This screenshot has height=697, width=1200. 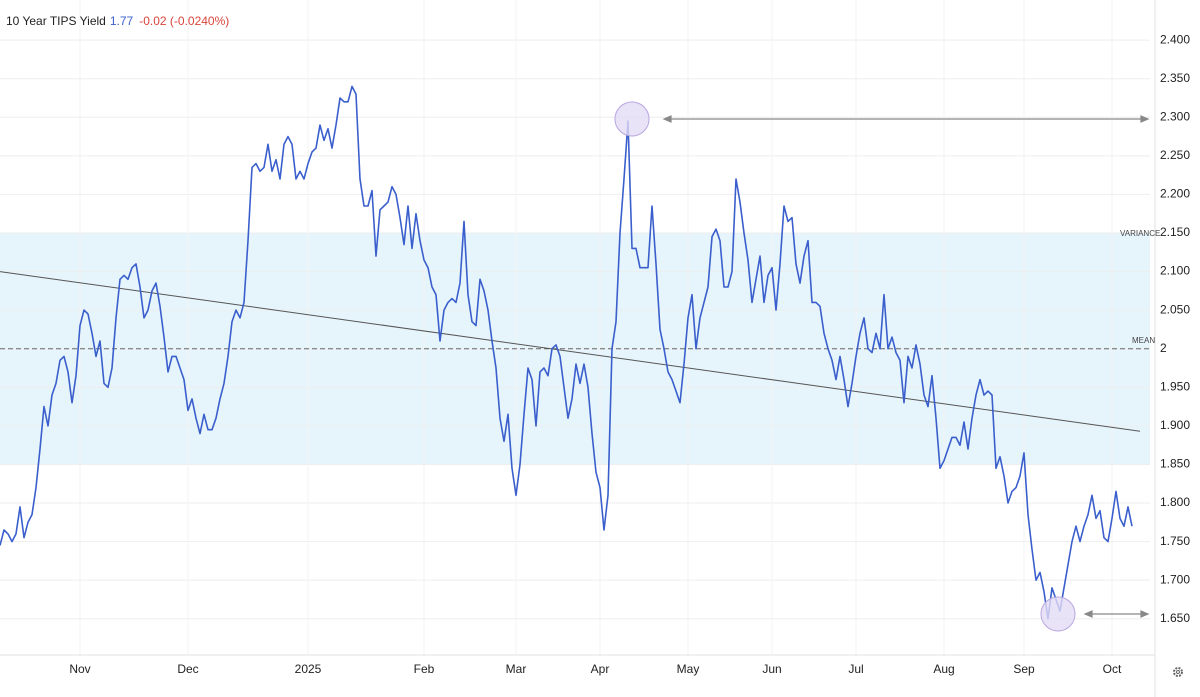 What do you see at coordinates (1175, 541) in the screenshot?
I see `y-tick-label: 1.750` at bounding box center [1175, 541].